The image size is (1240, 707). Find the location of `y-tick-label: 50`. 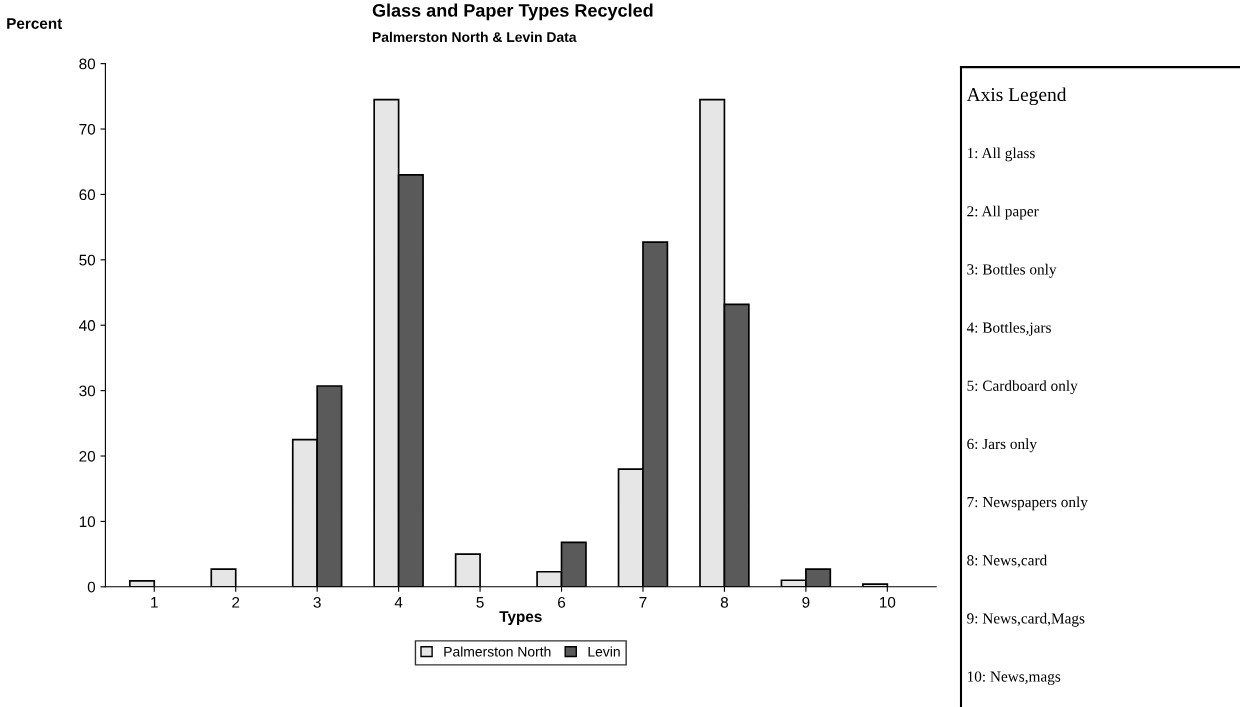

y-tick-label: 50 is located at coordinates (87, 260).